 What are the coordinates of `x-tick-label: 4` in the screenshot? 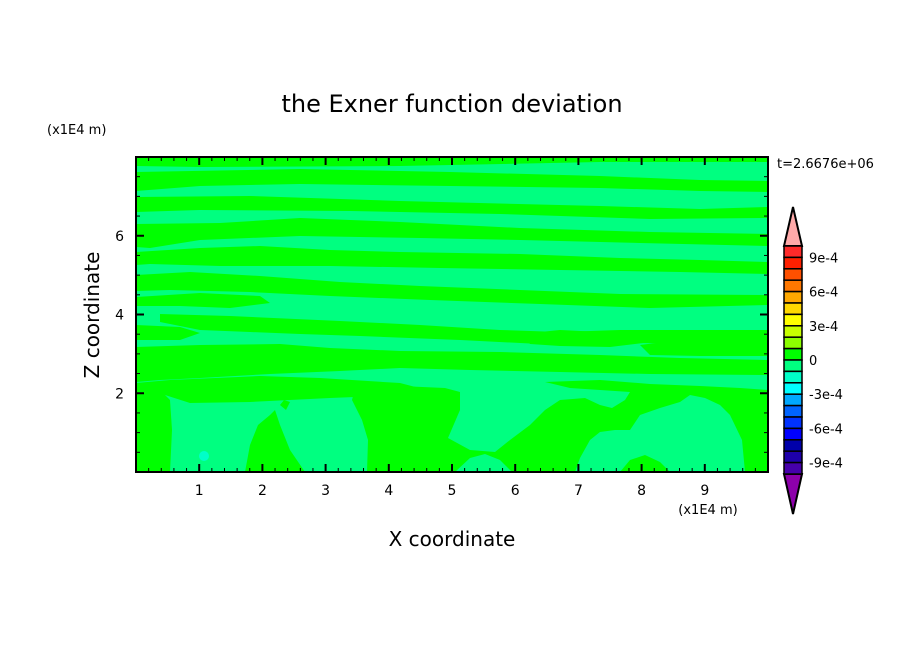 It's located at (388, 491).